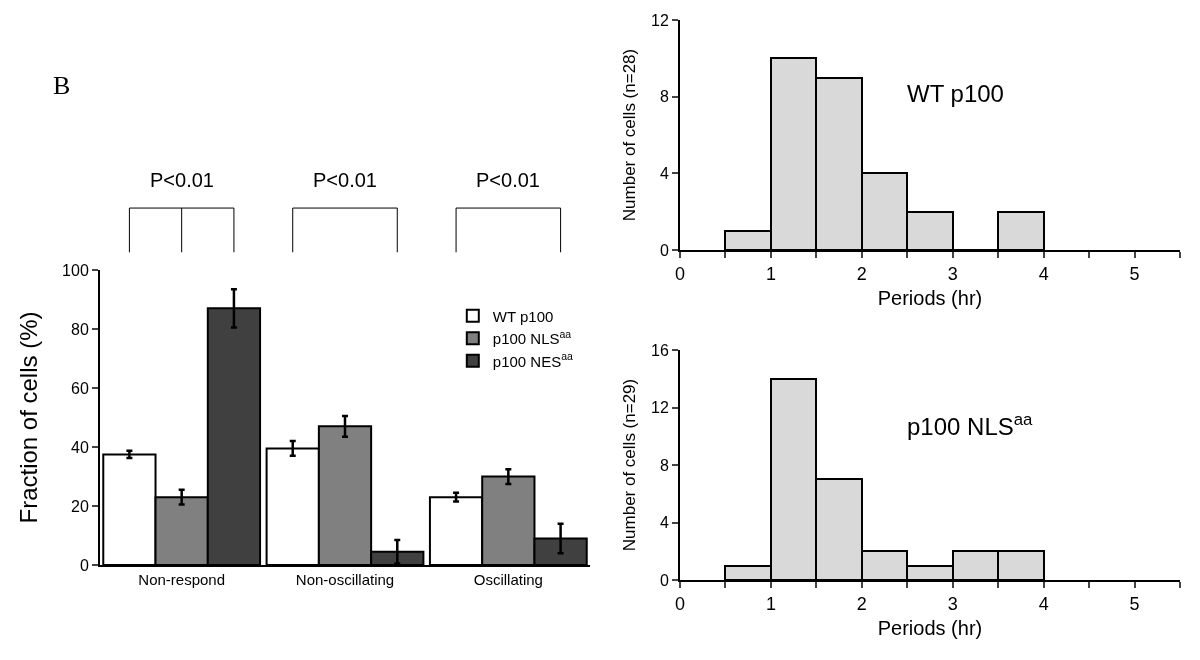 This screenshot has height=660, width=1200. Describe the element at coordinates (345, 579) in the screenshot. I see `x-tick-label: Non-oscillating` at that location.